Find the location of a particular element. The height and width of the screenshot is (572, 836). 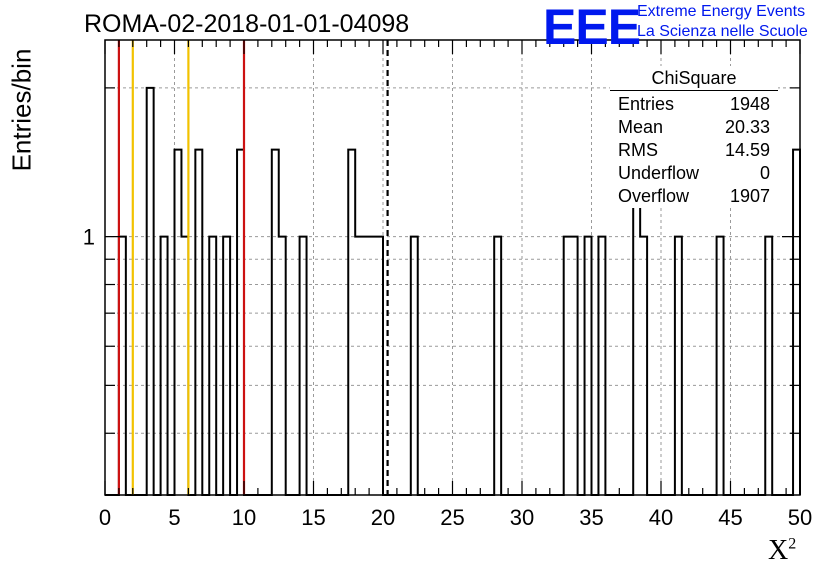

stats-row-entries: Entries 1948 is located at coordinates (694, 104).